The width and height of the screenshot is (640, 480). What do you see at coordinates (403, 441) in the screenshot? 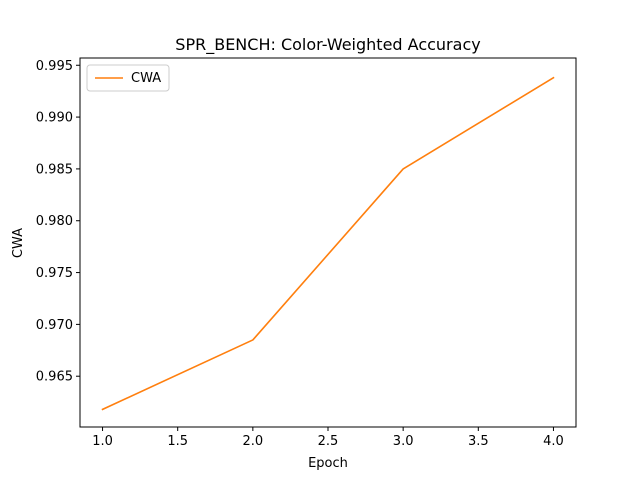
I see `x-tick-label: 3.0` at bounding box center [403, 441].